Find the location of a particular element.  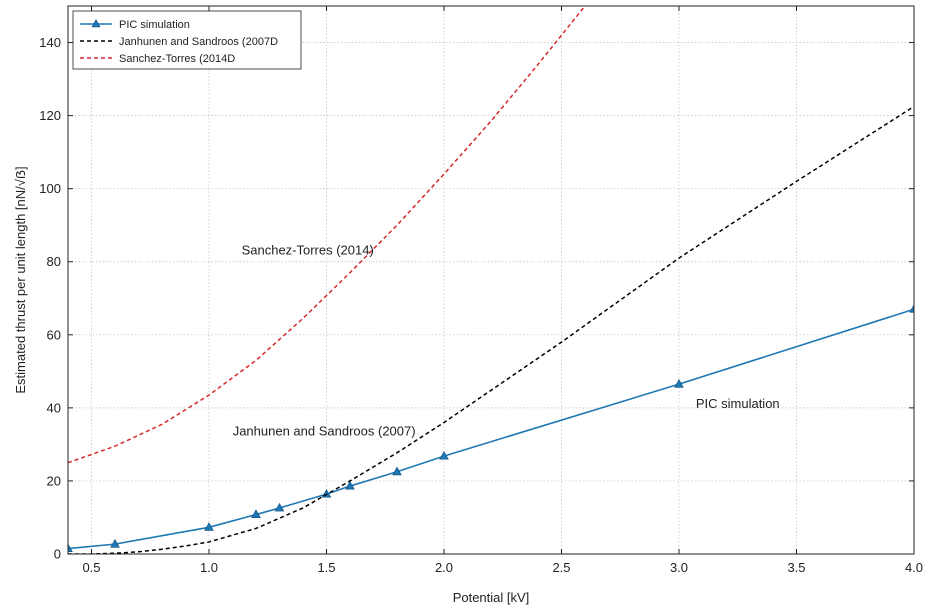

x-tick-label: 2.5 is located at coordinates (561, 567).